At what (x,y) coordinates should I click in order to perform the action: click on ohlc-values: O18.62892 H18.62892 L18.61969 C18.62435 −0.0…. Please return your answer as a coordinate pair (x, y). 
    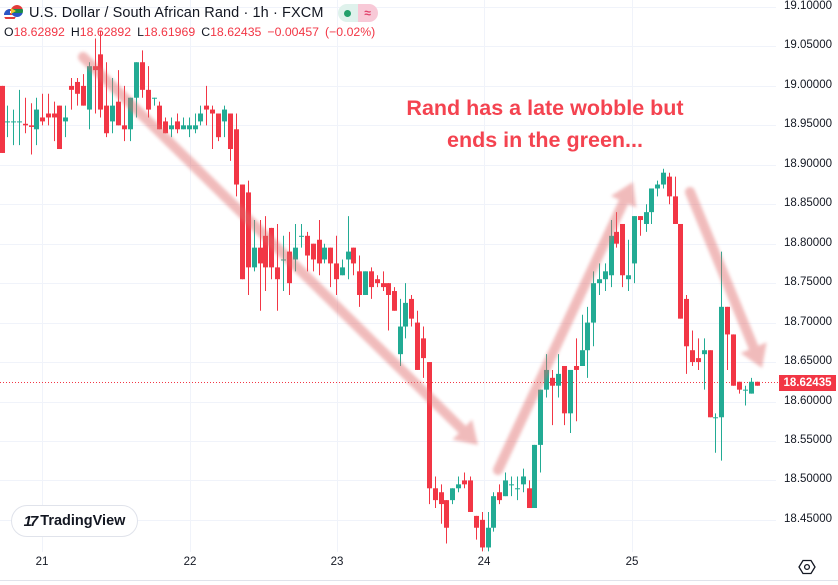
    Looking at the image, I should click on (191, 32).